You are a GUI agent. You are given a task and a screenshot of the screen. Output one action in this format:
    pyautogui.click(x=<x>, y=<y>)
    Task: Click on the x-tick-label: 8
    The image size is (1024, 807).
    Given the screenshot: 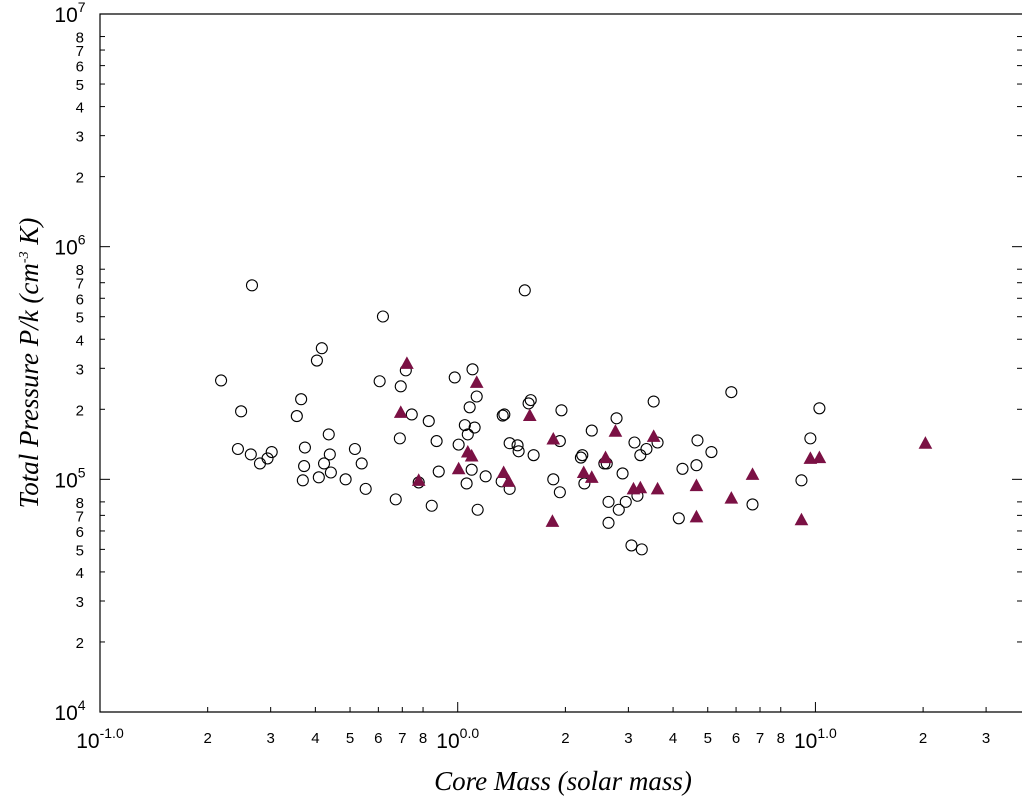 What is the action you would take?
    pyautogui.click(x=423, y=738)
    